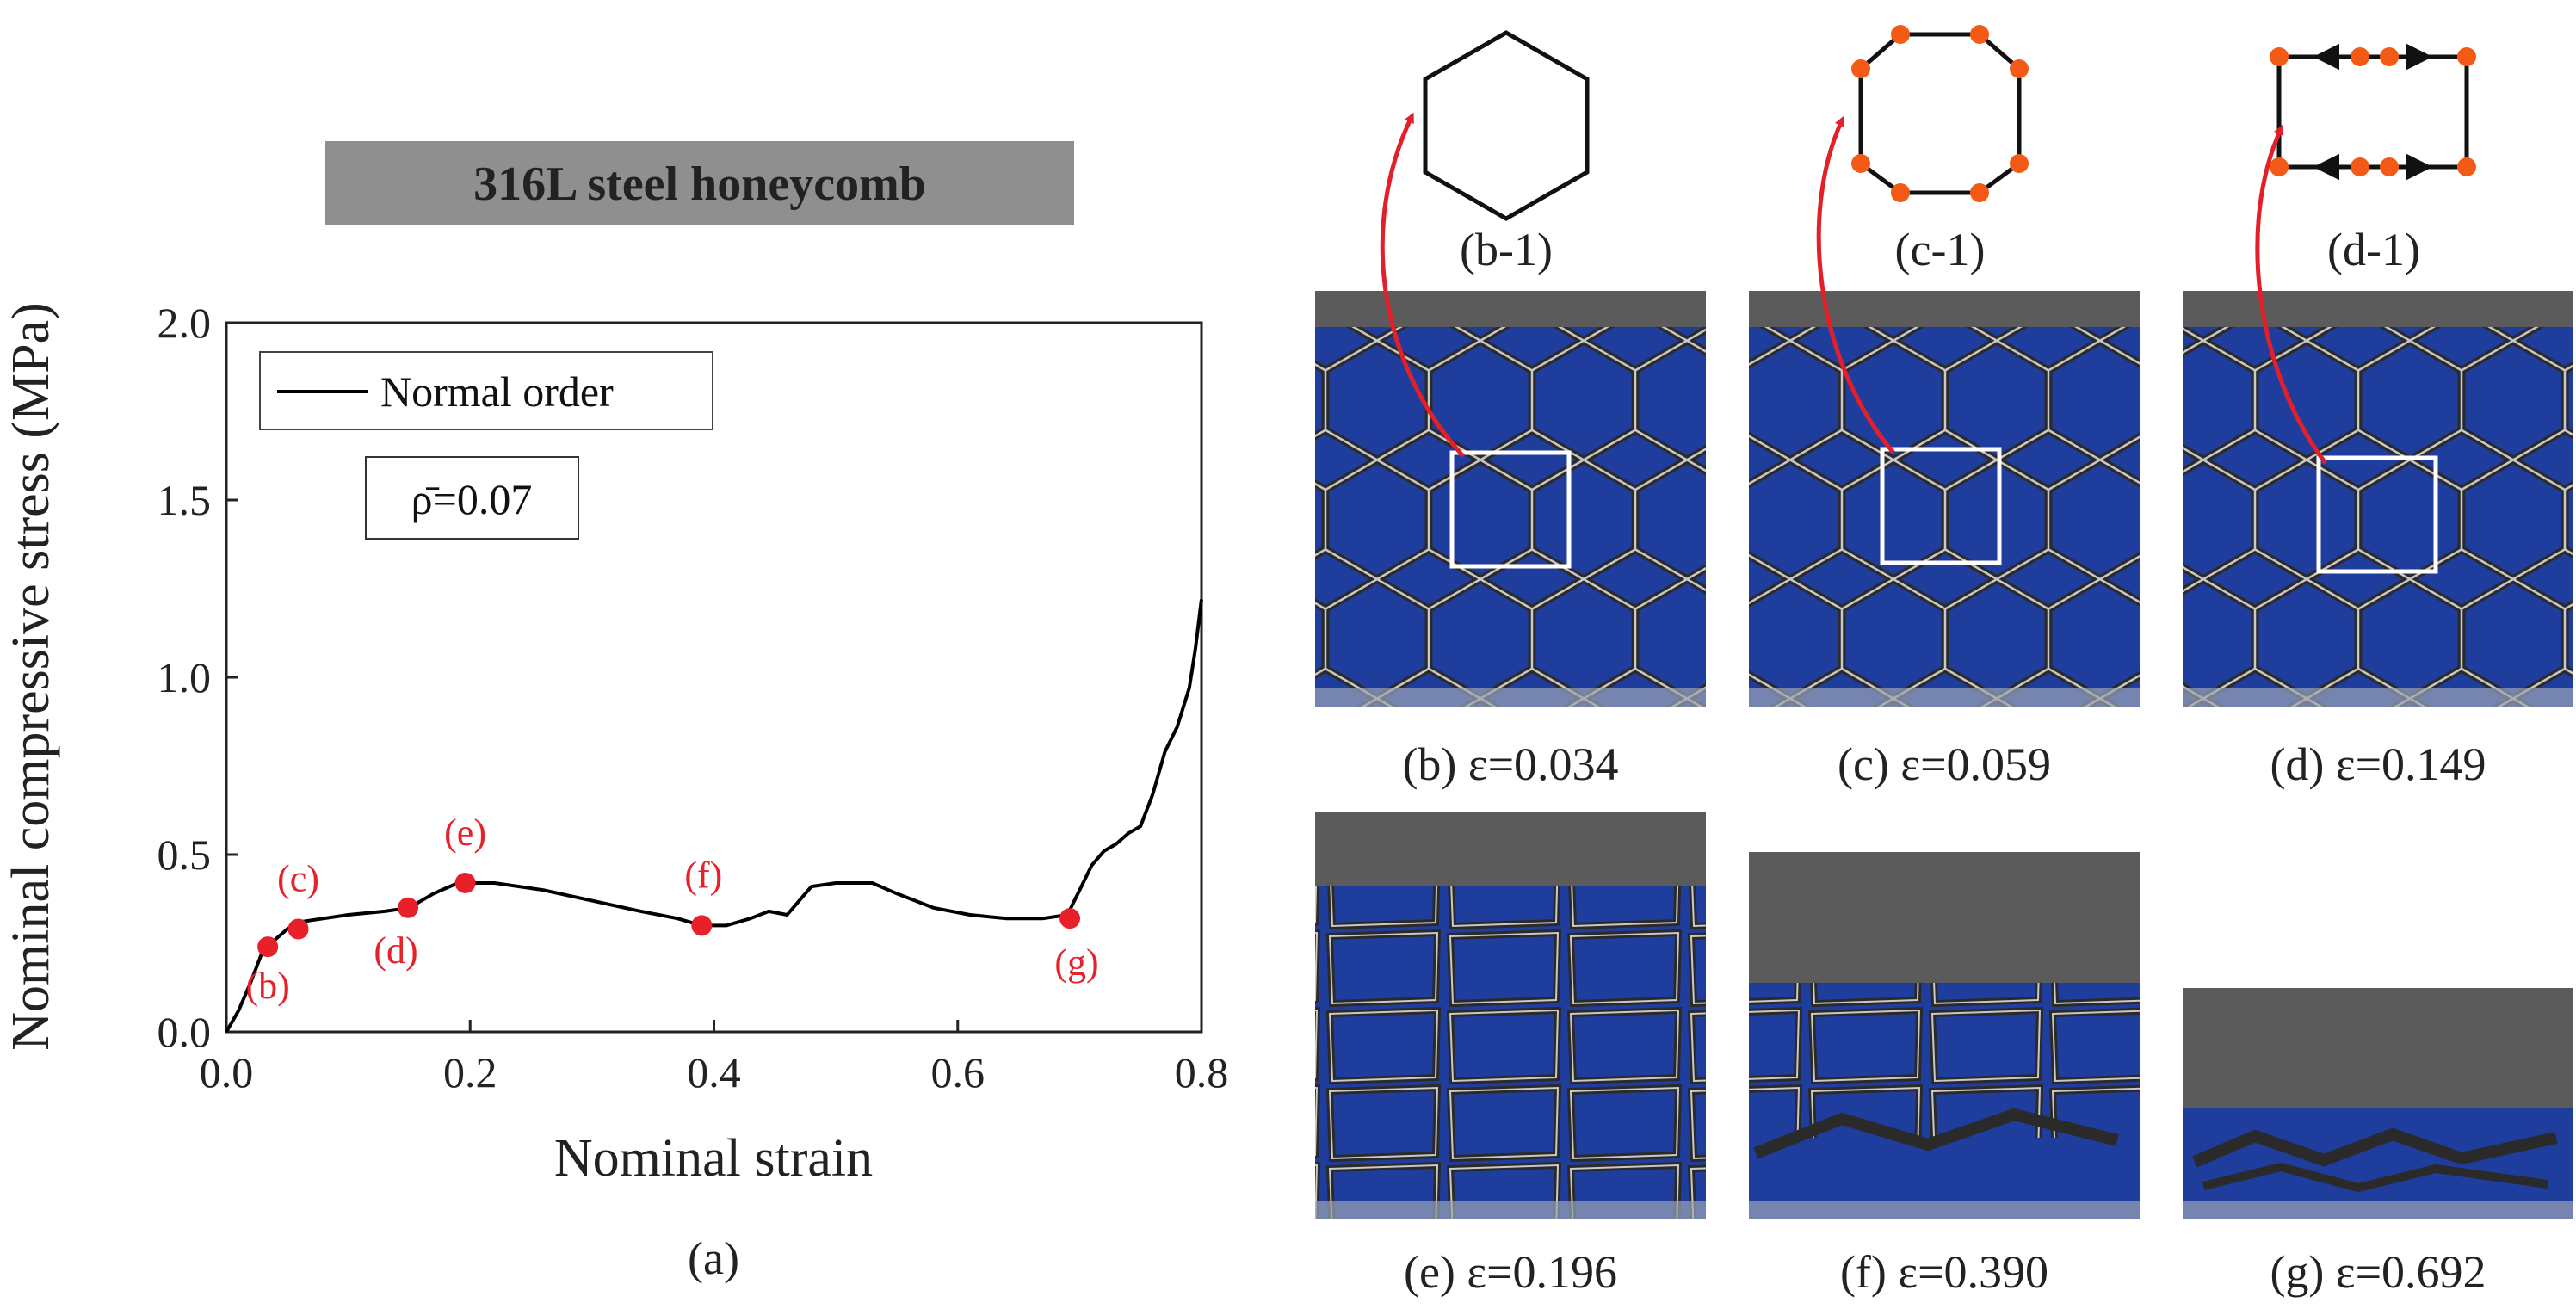 This screenshot has width=2576, height=1309. I want to click on x-tick-label-0: 0.0, so click(227, 1072).